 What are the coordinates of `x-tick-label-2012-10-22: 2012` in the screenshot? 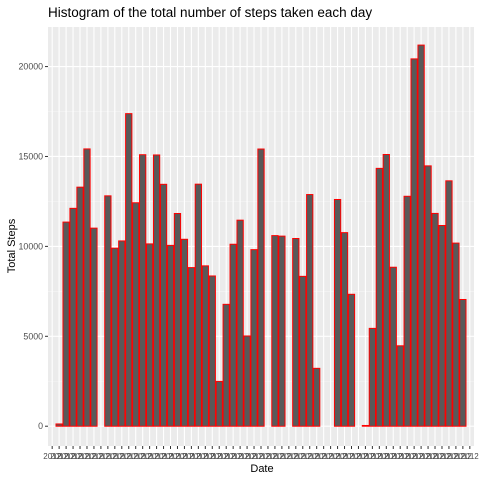 It's located at (198, 456).